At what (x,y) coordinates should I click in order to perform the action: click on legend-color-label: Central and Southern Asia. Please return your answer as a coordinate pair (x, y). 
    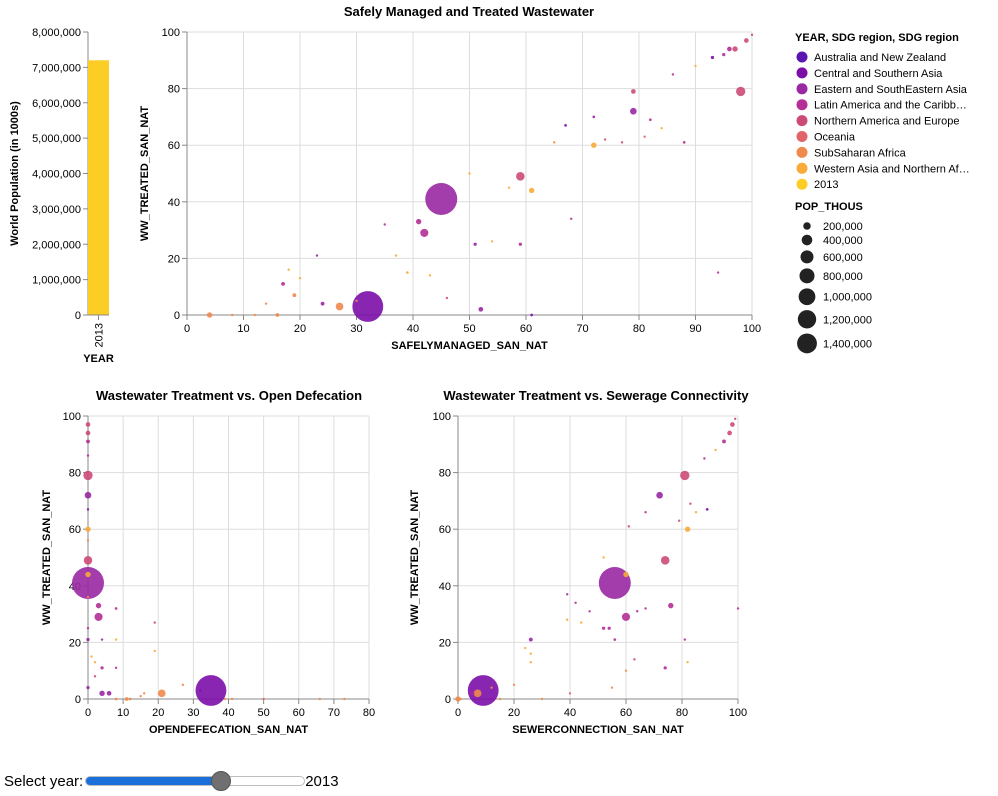
    Looking at the image, I should click on (878, 74).